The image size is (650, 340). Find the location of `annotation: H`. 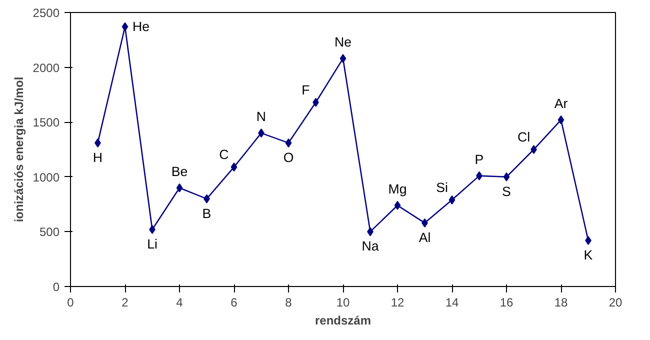

annotation: H is located at coordinates (97, 157).